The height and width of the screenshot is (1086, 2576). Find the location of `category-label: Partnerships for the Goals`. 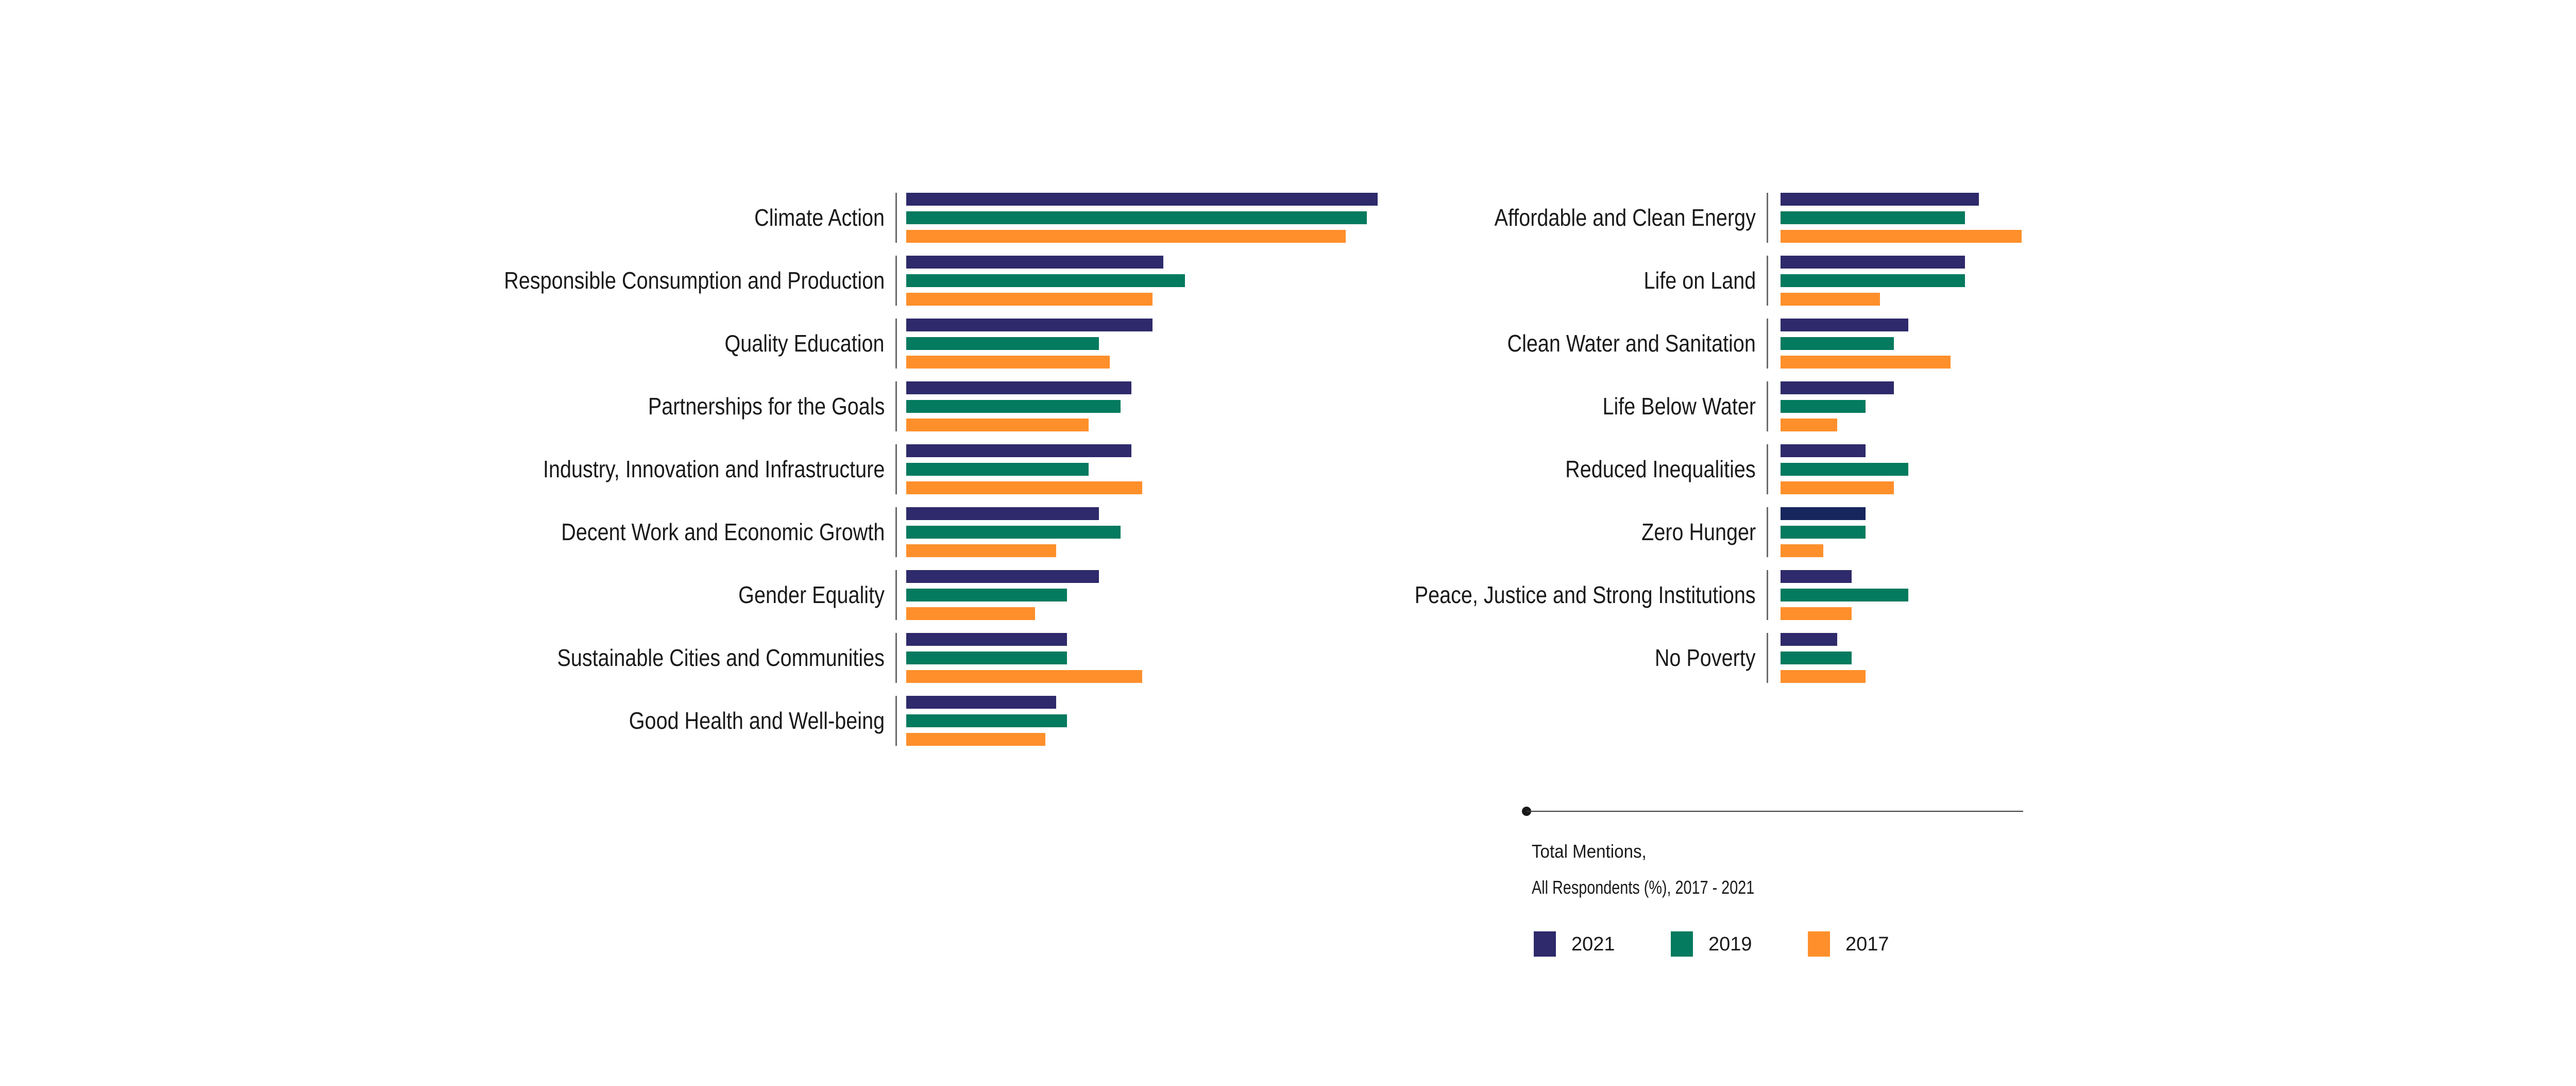

category-label: Partnerships for the Goals is located at coordinates (766, 407).